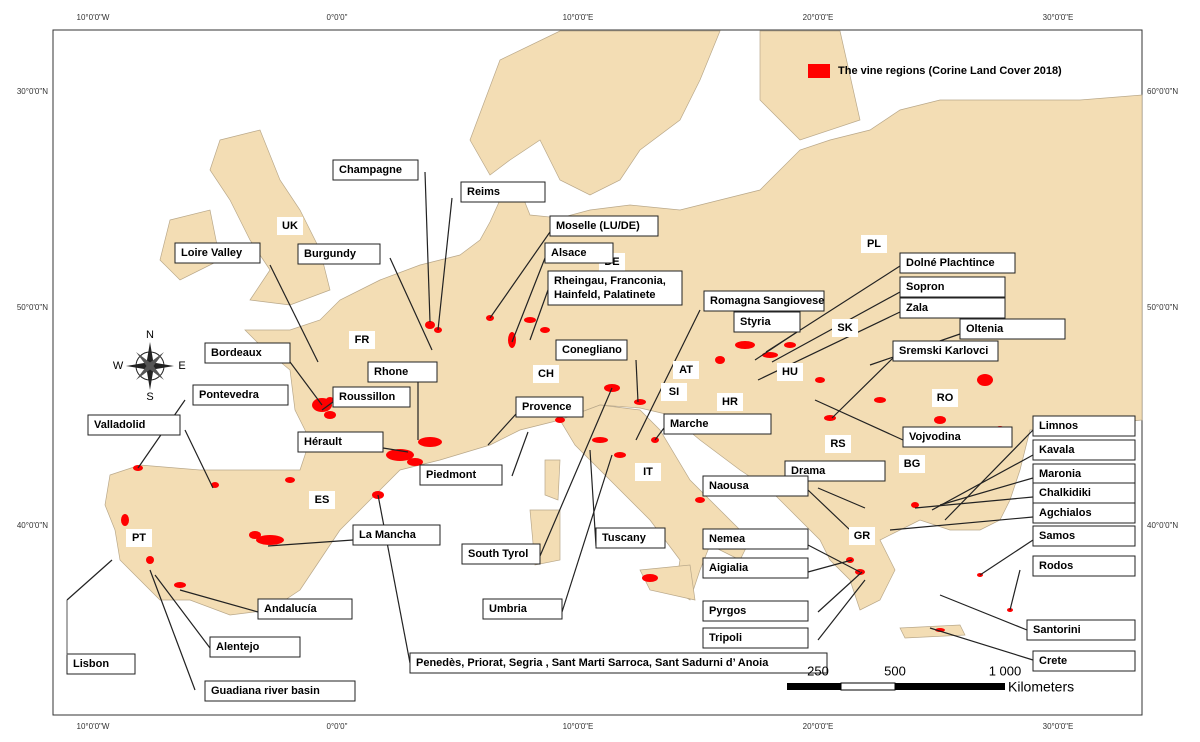 This screenshot has height=742, width=1200. What do you see at coordinates (149, 397) in the screenshot?
I see `compass-s: S` at bounding box center [149, 397].